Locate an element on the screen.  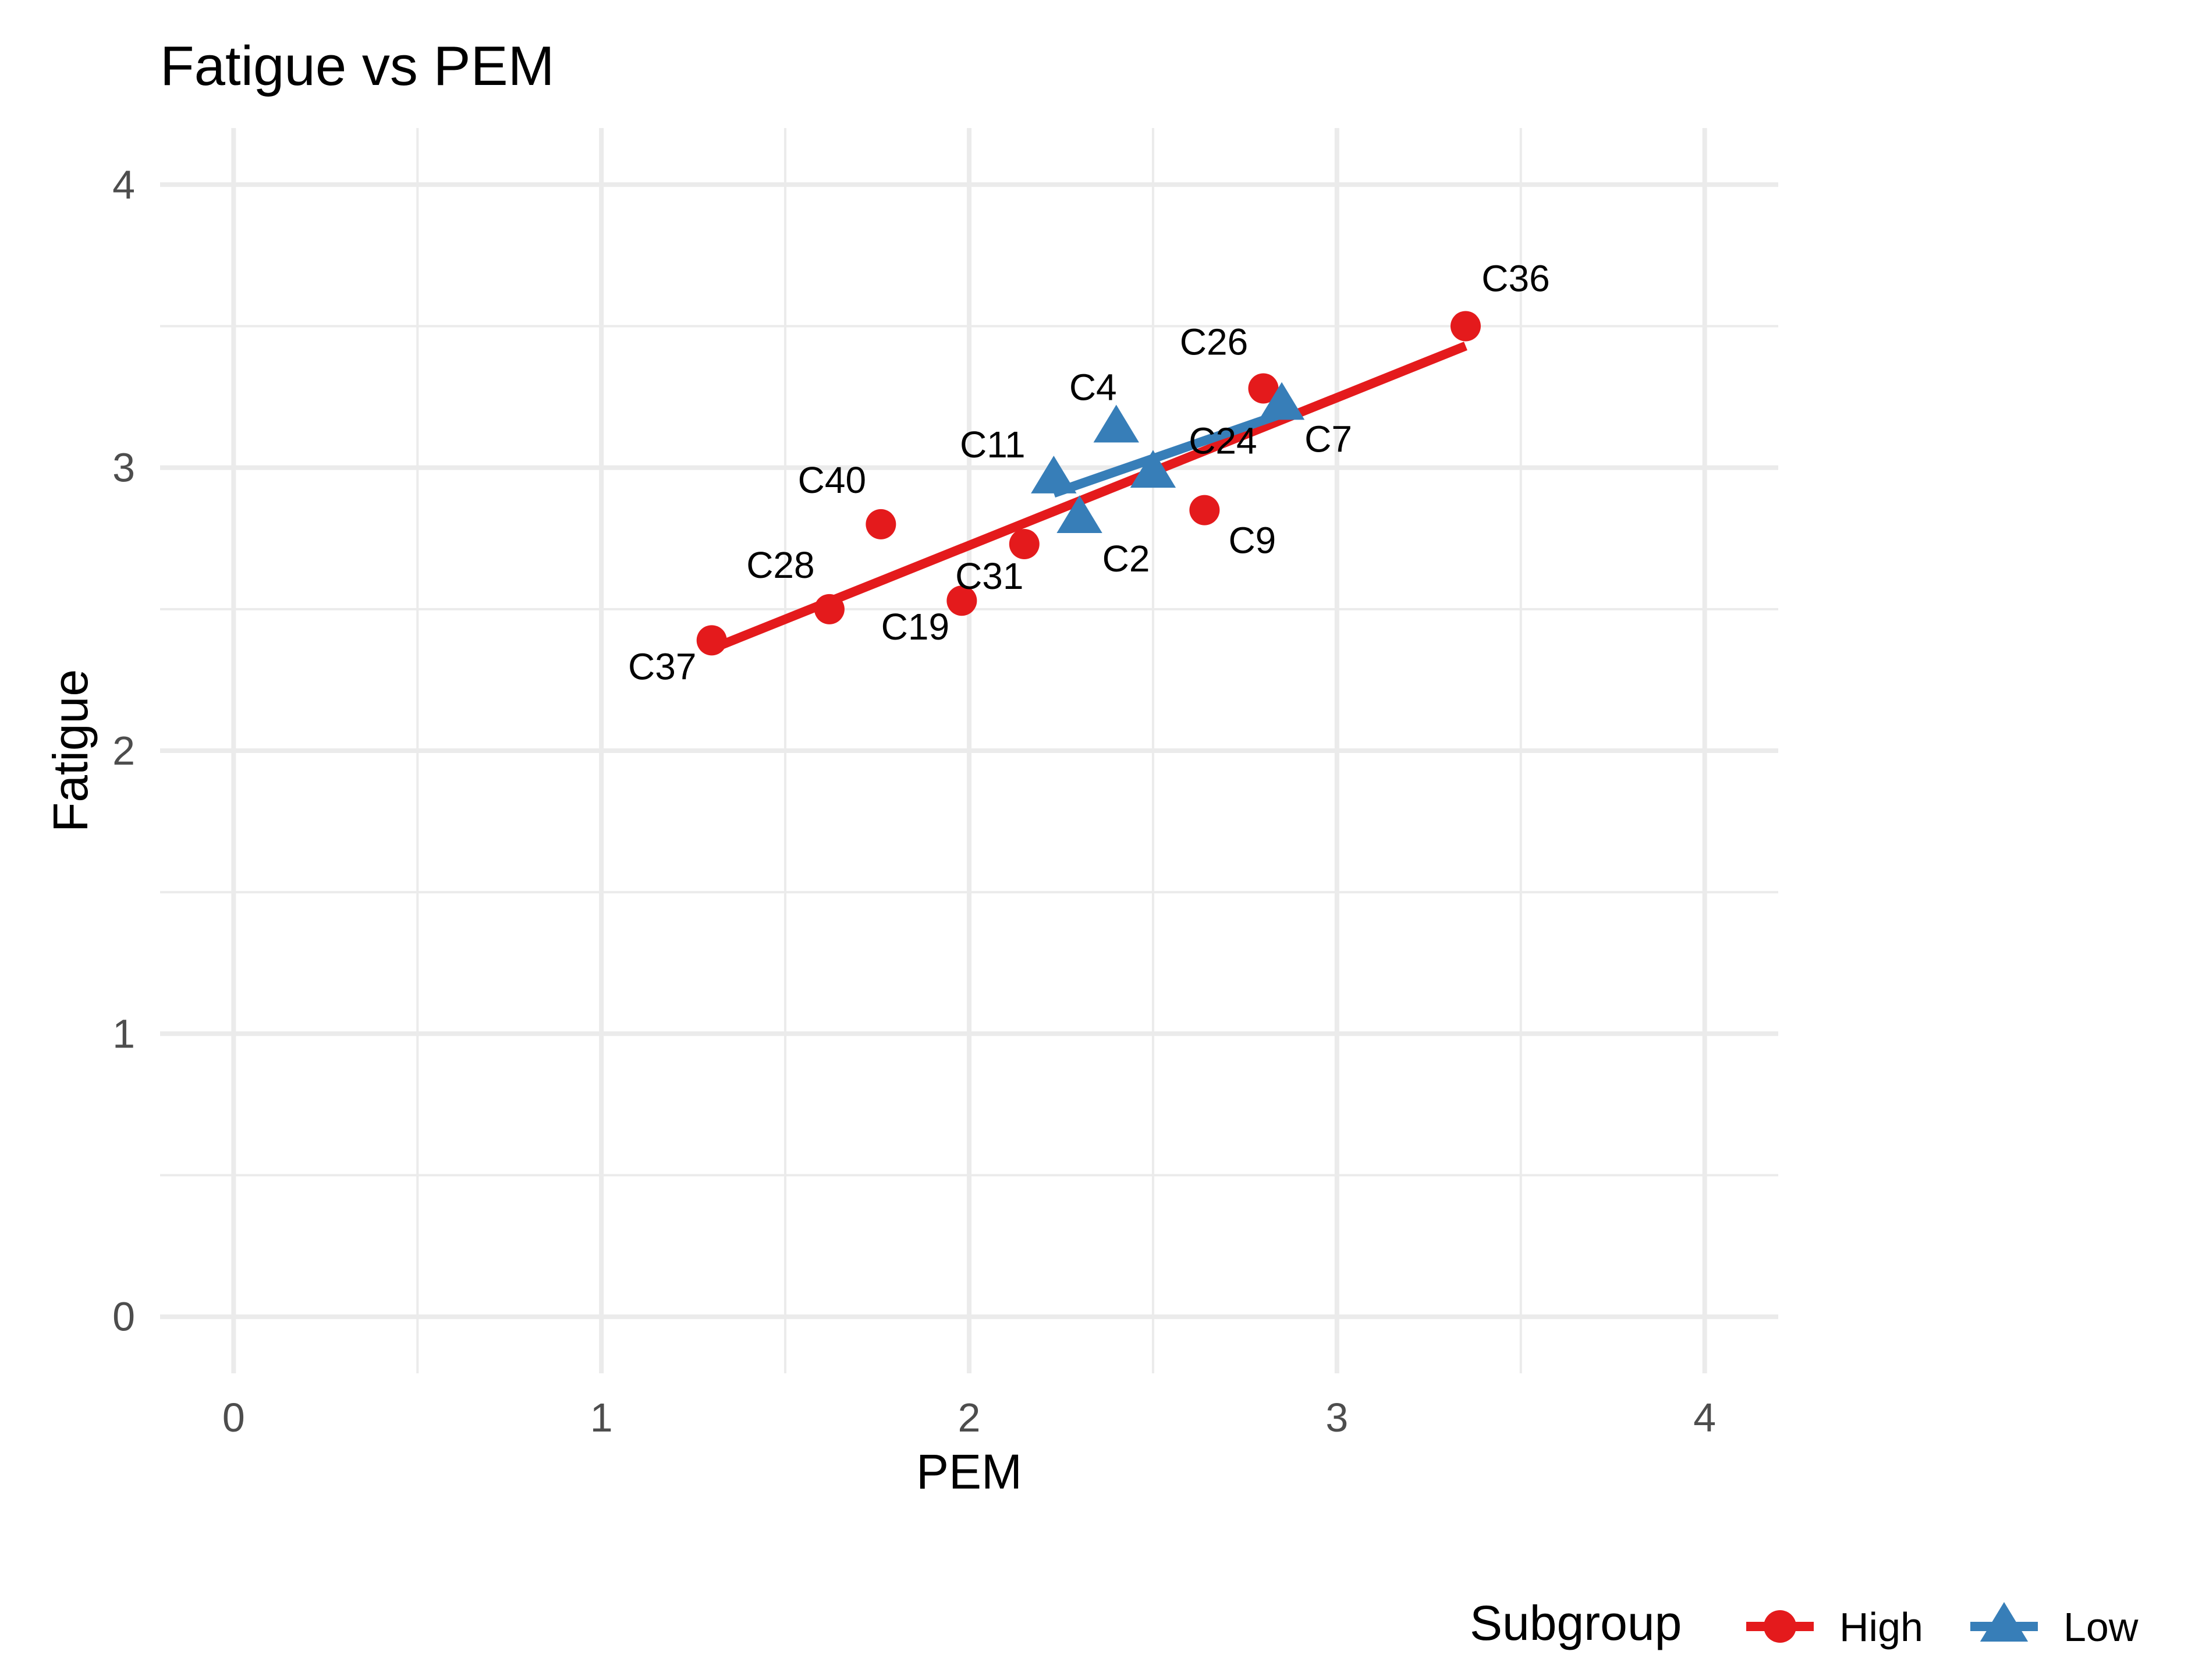
point-label-c37: C37 is located at coordinates (662, 666).